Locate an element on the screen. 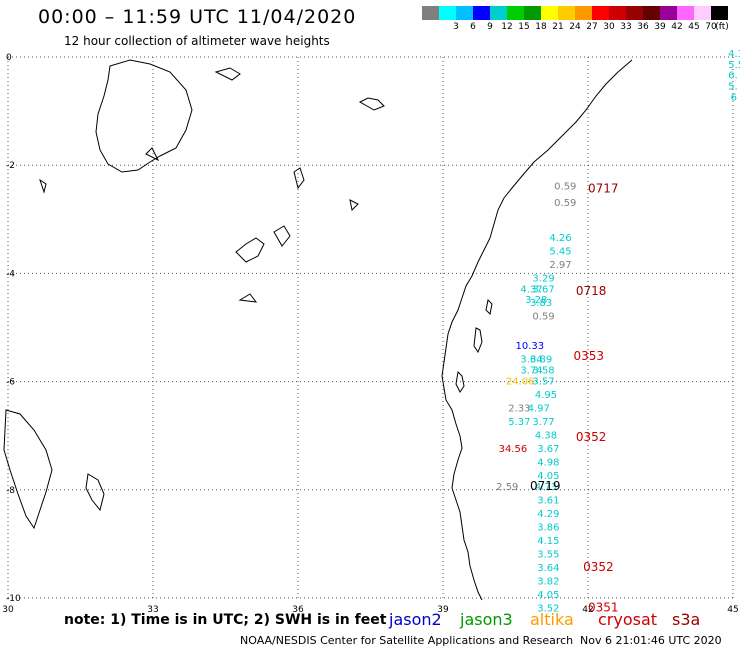  legend-tick: 15 is located at coordinates (524, 27).